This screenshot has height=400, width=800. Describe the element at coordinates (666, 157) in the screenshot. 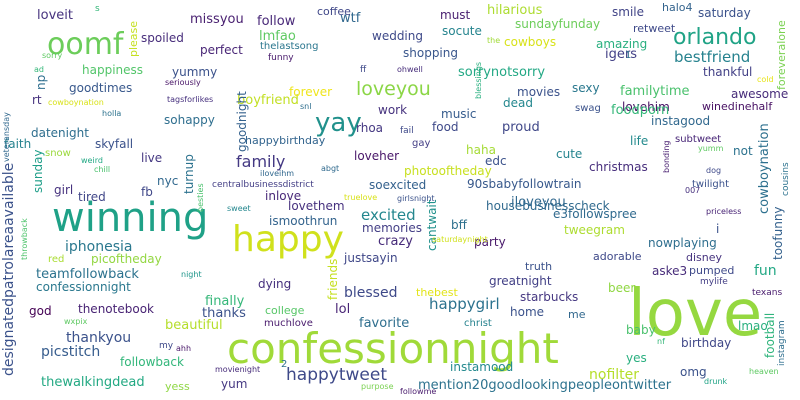

I see `word: bonding` at that location.